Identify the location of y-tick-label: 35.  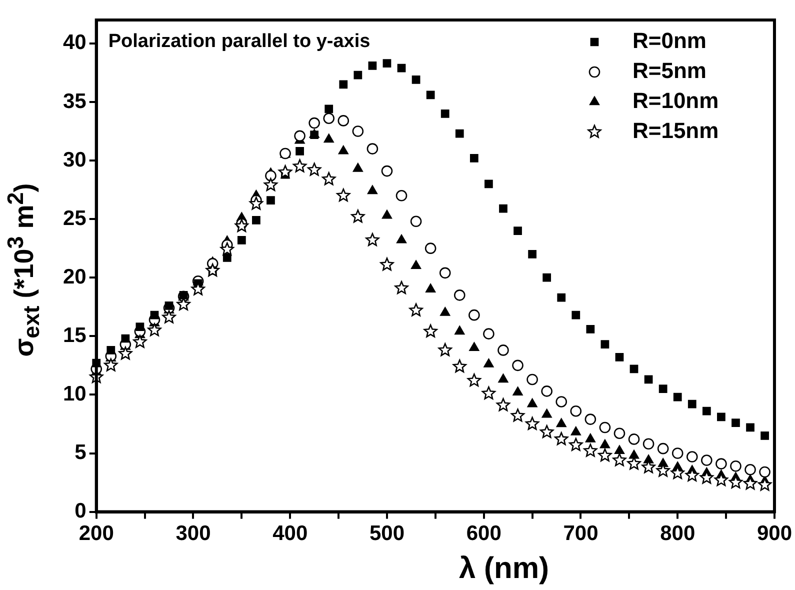
(75, 101).